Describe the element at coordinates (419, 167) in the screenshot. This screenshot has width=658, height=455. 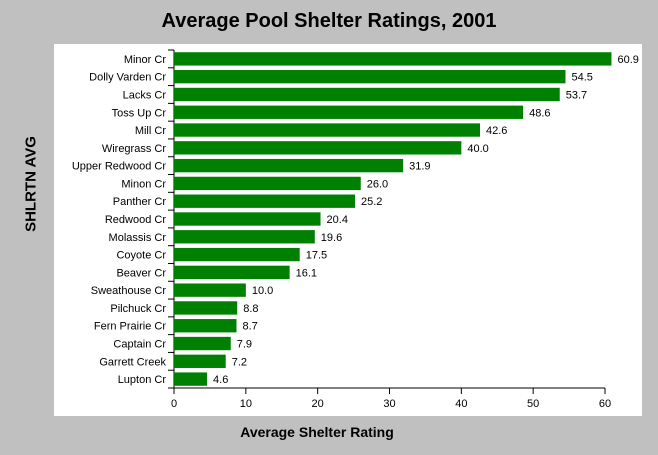
I see `value-label: 31.9` at that location.